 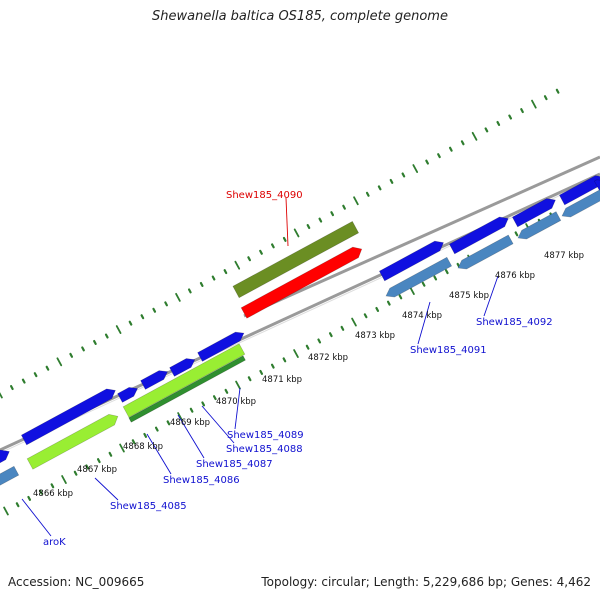 What do you see at coordinates (375, 336) in the screenshot?
I see `kbp-tick-label: 4873 kbp` at bounding box center [375, 336].